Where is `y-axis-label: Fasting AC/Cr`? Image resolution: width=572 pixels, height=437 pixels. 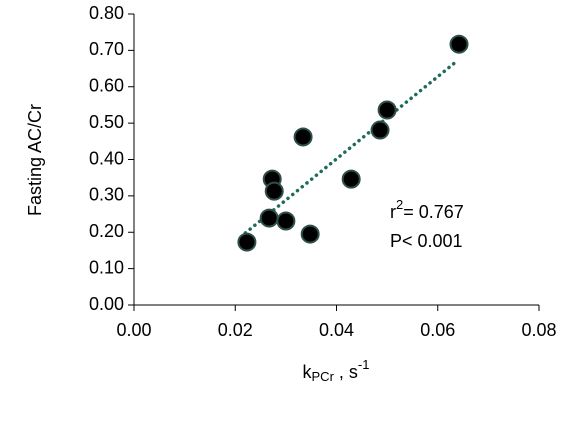
y-axis-label: Fasting AC/Cr is located at coordinates (35, 160).